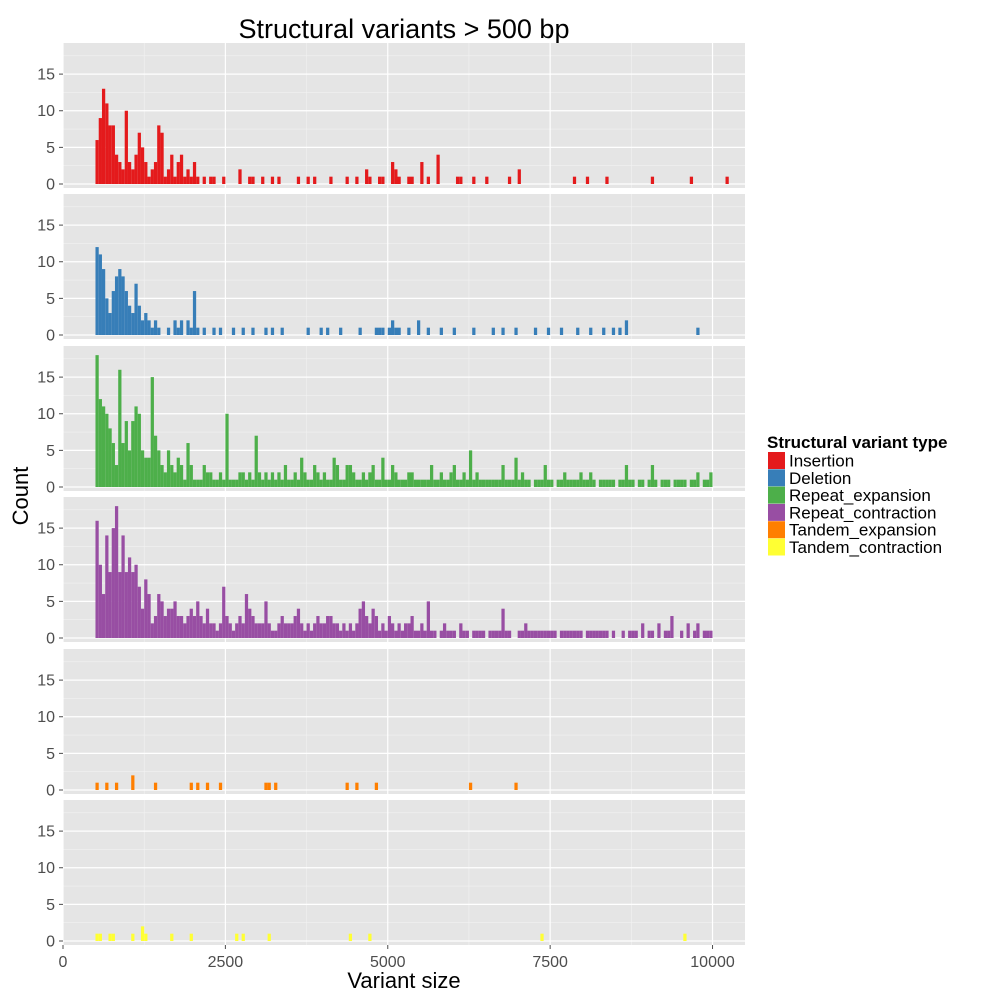 The image size is (1000, 1000). I want to click on legend-item-repeat-contraction: Repeat_contraction, so click(852, 512).